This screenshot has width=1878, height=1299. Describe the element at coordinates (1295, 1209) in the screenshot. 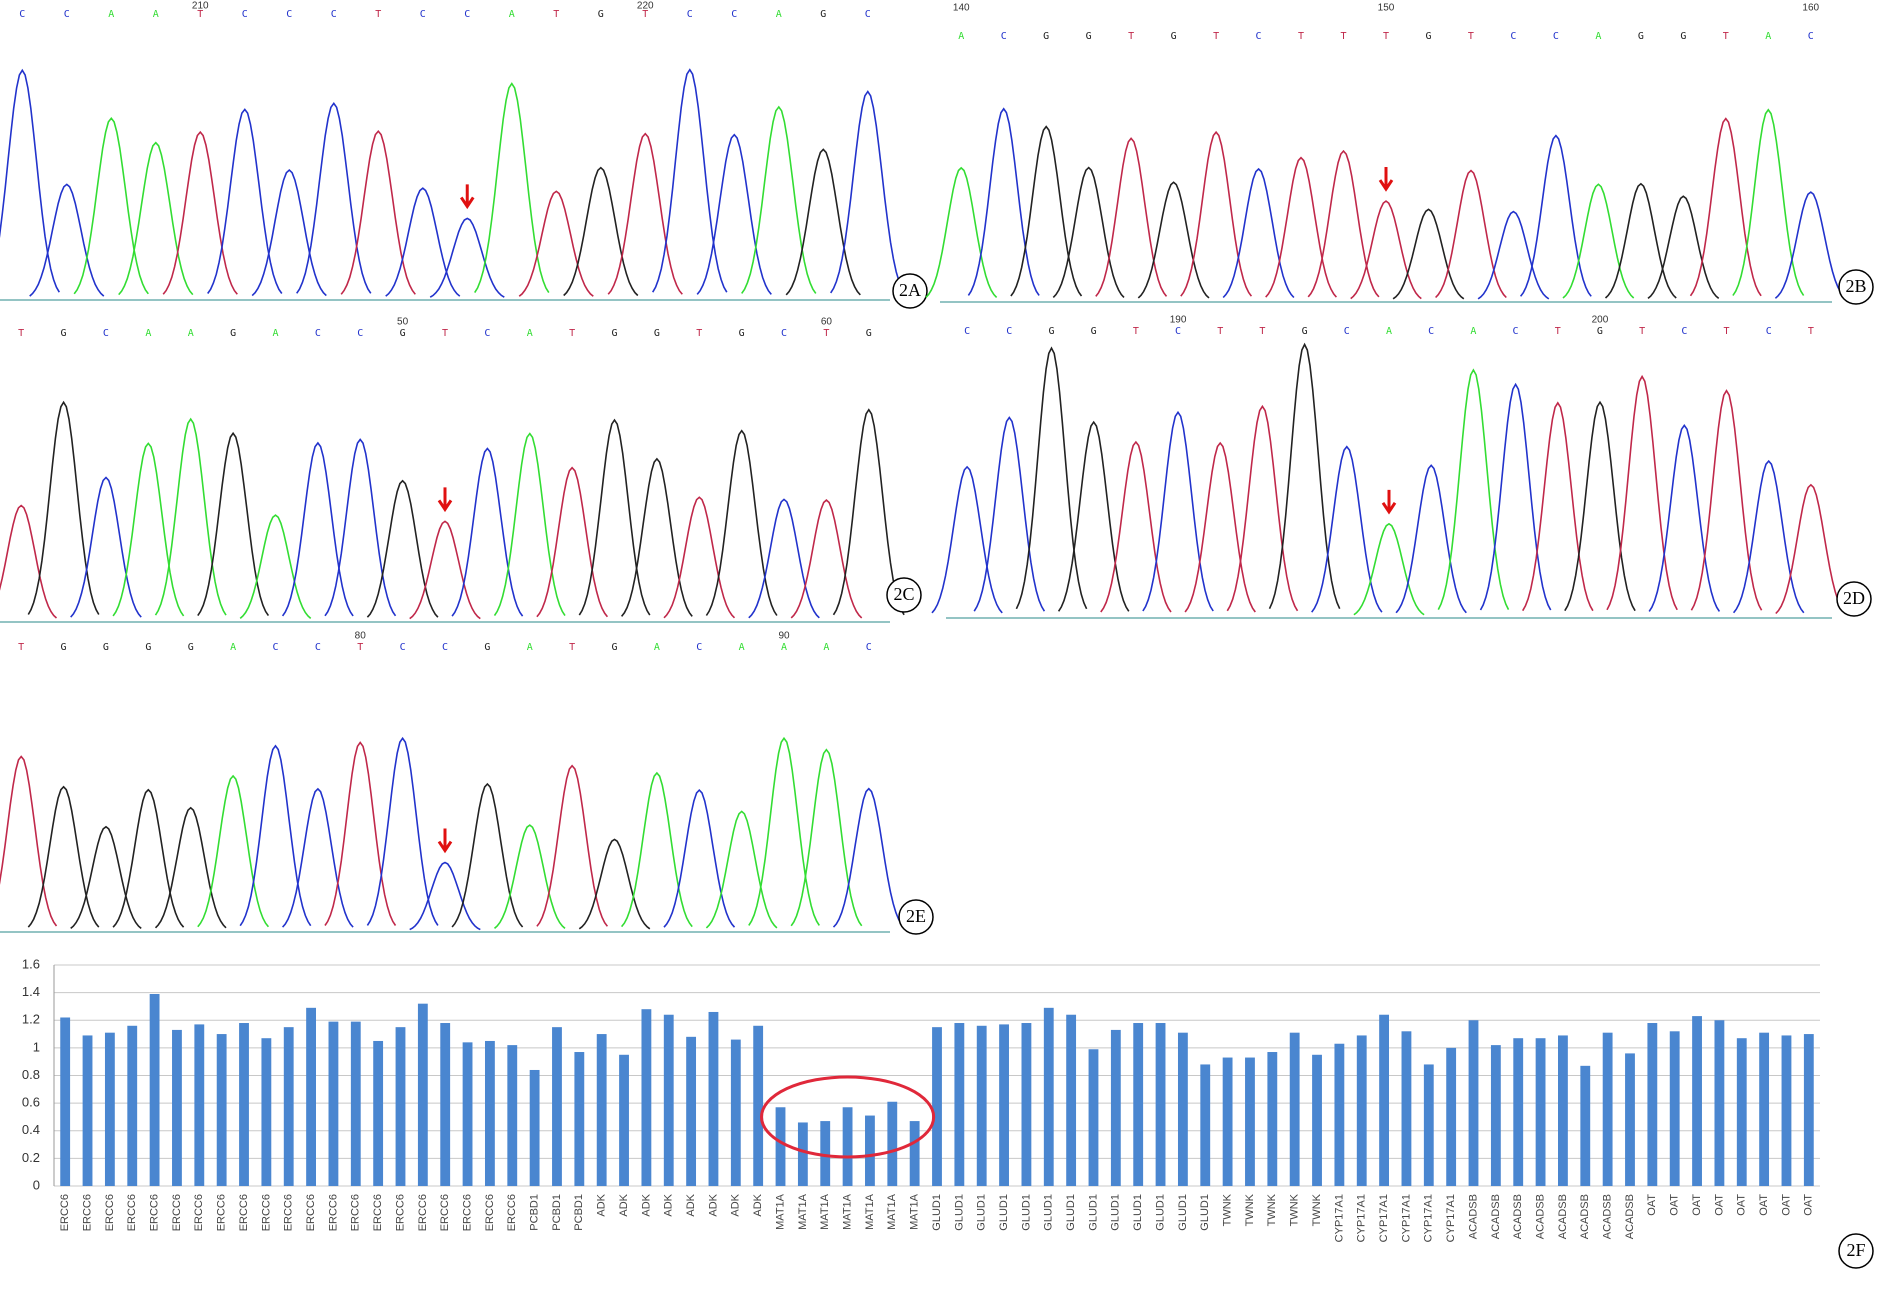

I see `x-tick-label: TWNK` at that location.